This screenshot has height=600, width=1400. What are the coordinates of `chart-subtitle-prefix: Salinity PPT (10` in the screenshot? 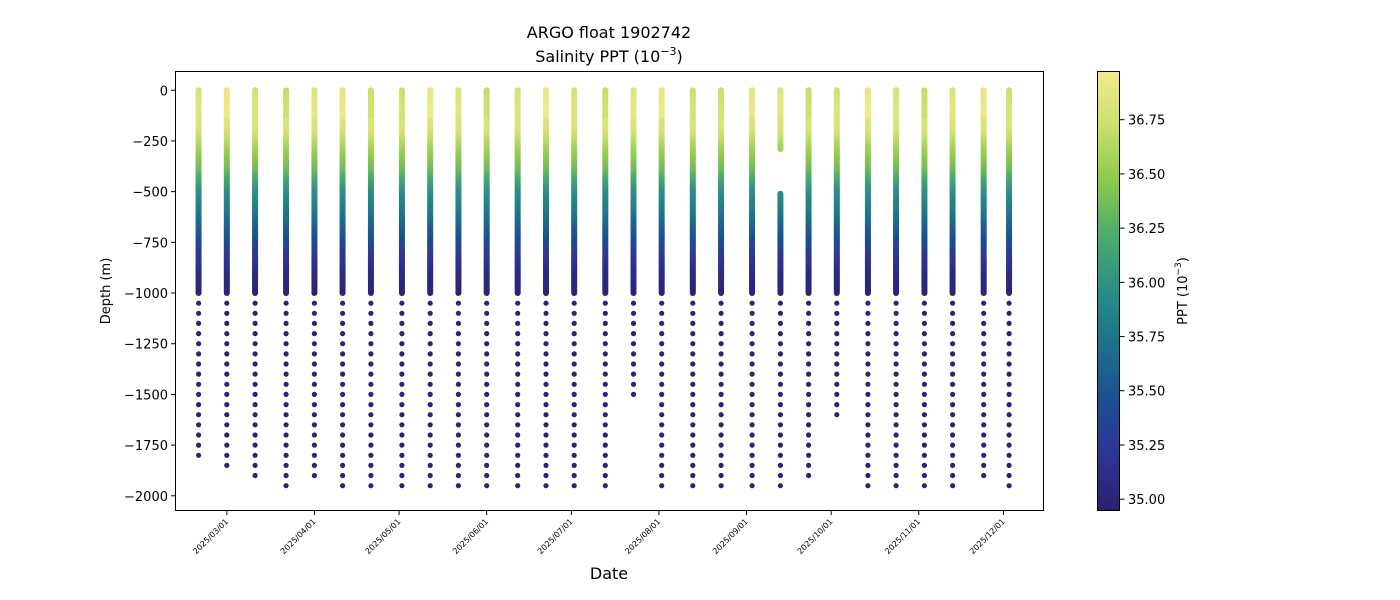 It's located at (597, 56).